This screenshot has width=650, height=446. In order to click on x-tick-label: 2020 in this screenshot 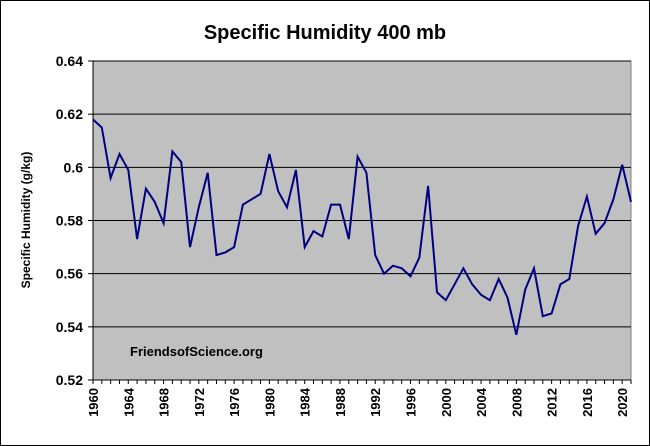, I will do `click(622, 402)`.